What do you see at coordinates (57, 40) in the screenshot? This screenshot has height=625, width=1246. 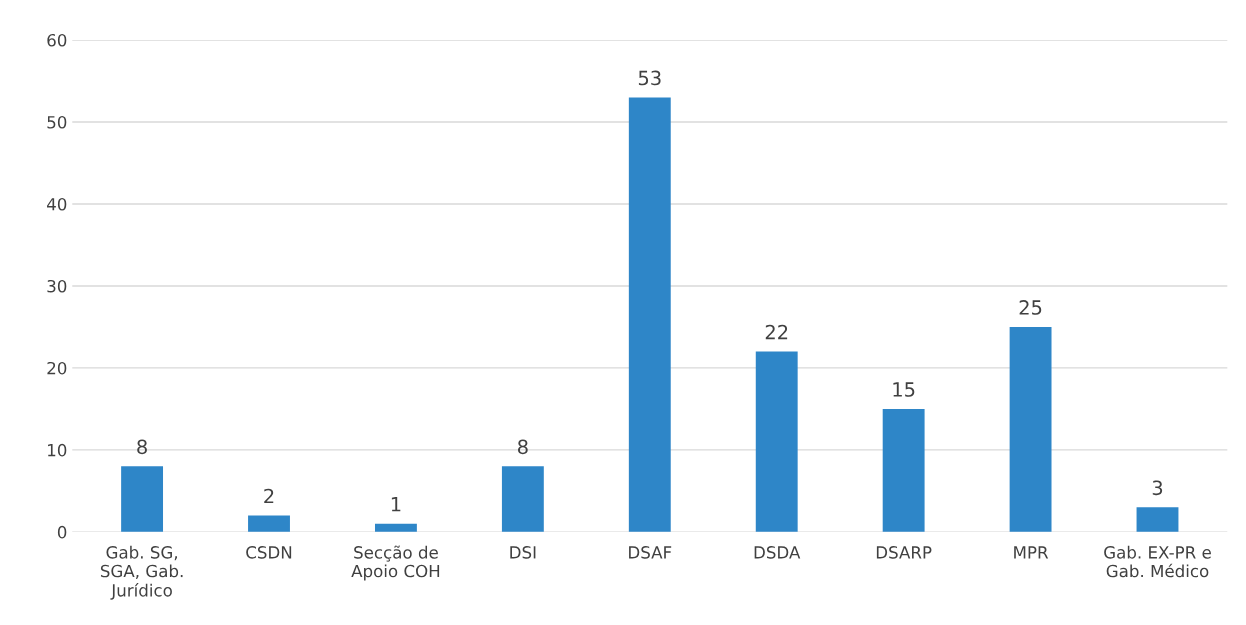 I see `y-tick-label: 60` at bounding box center [57, 40].